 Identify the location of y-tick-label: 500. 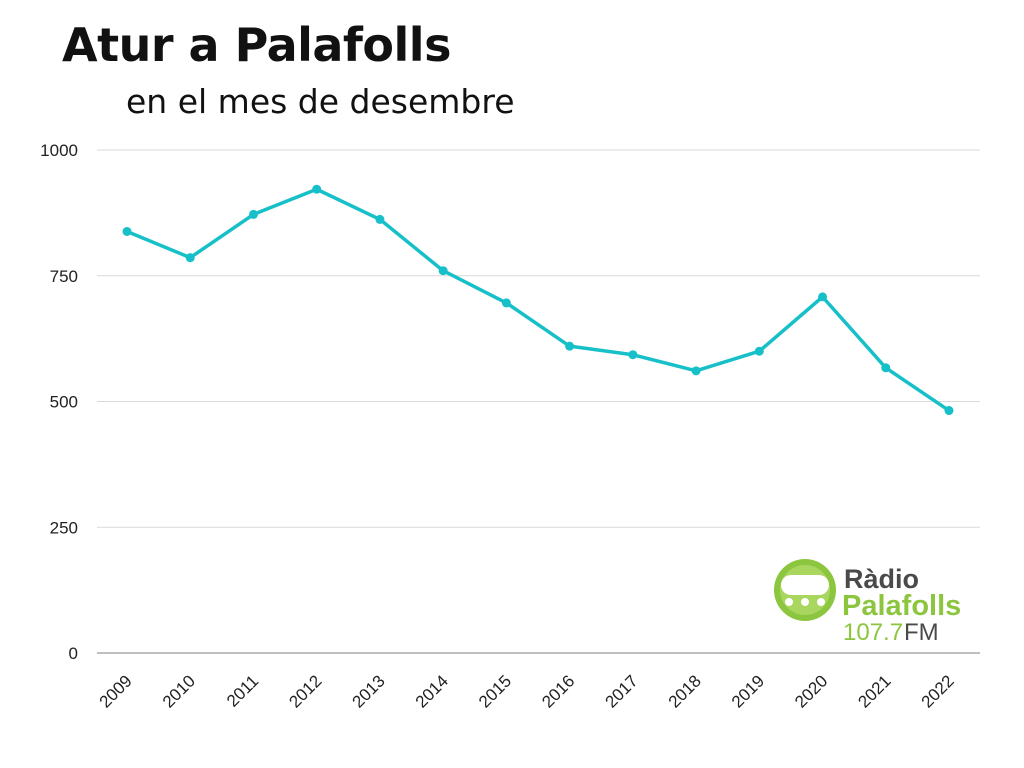
(64, 402).